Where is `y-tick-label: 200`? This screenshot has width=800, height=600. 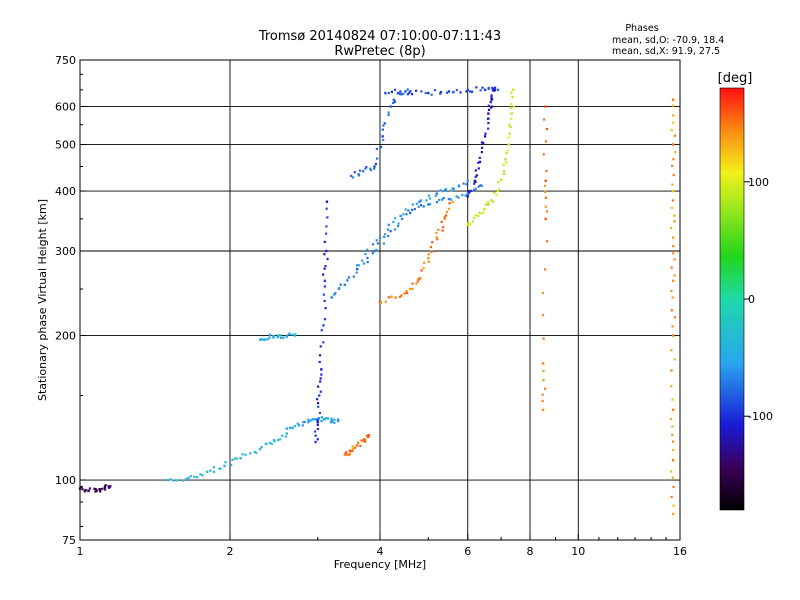 y-tick-label: 200 is located at coordinates (65, 336).